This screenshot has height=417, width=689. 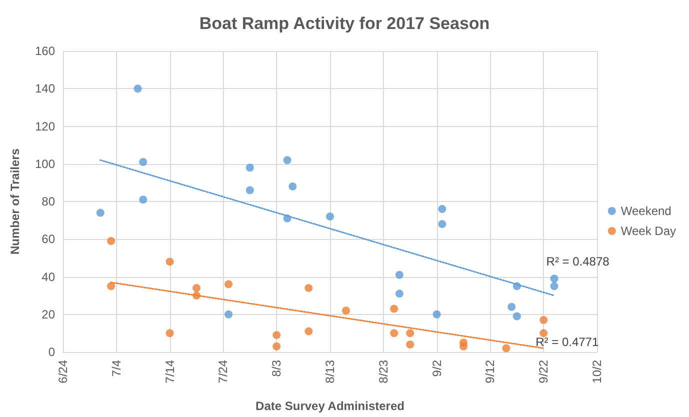 I want to click on legend-label: Weekend, so click(x=646, y=211).